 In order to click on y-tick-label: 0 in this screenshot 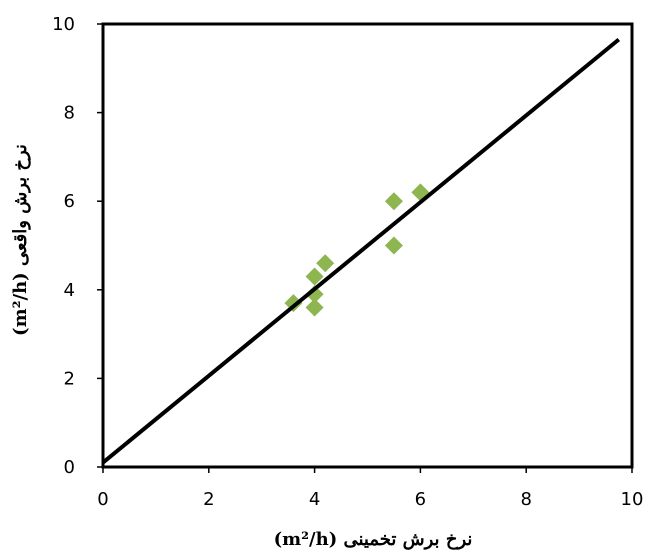, I will do `click(69, 467)`.